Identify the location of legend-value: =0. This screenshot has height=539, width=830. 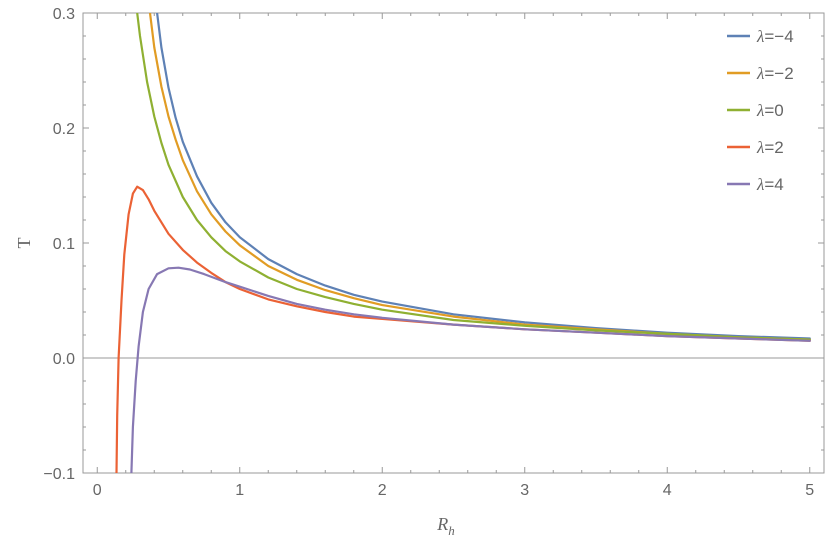
(773, 110).